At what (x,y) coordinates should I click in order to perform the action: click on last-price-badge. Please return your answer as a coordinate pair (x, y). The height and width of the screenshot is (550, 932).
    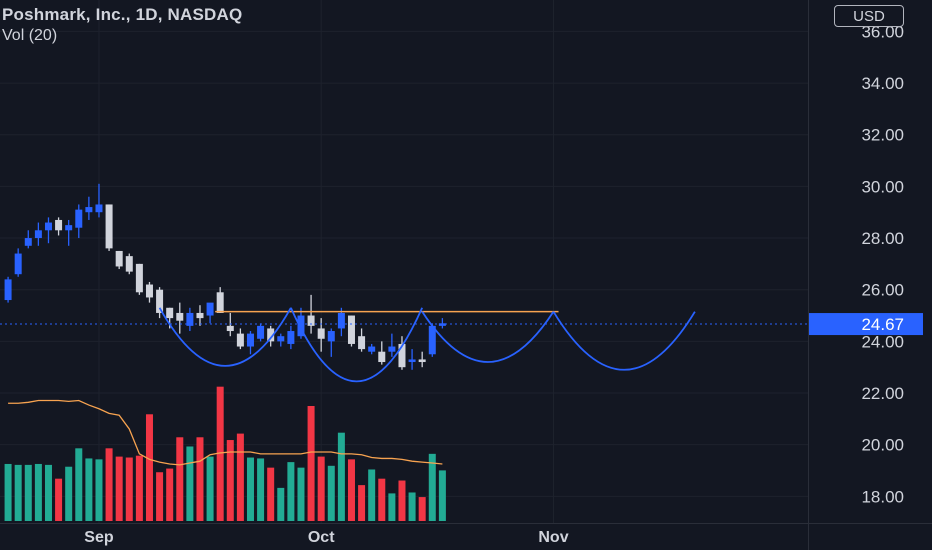
    Looking at the image, I should click on (866, 324).